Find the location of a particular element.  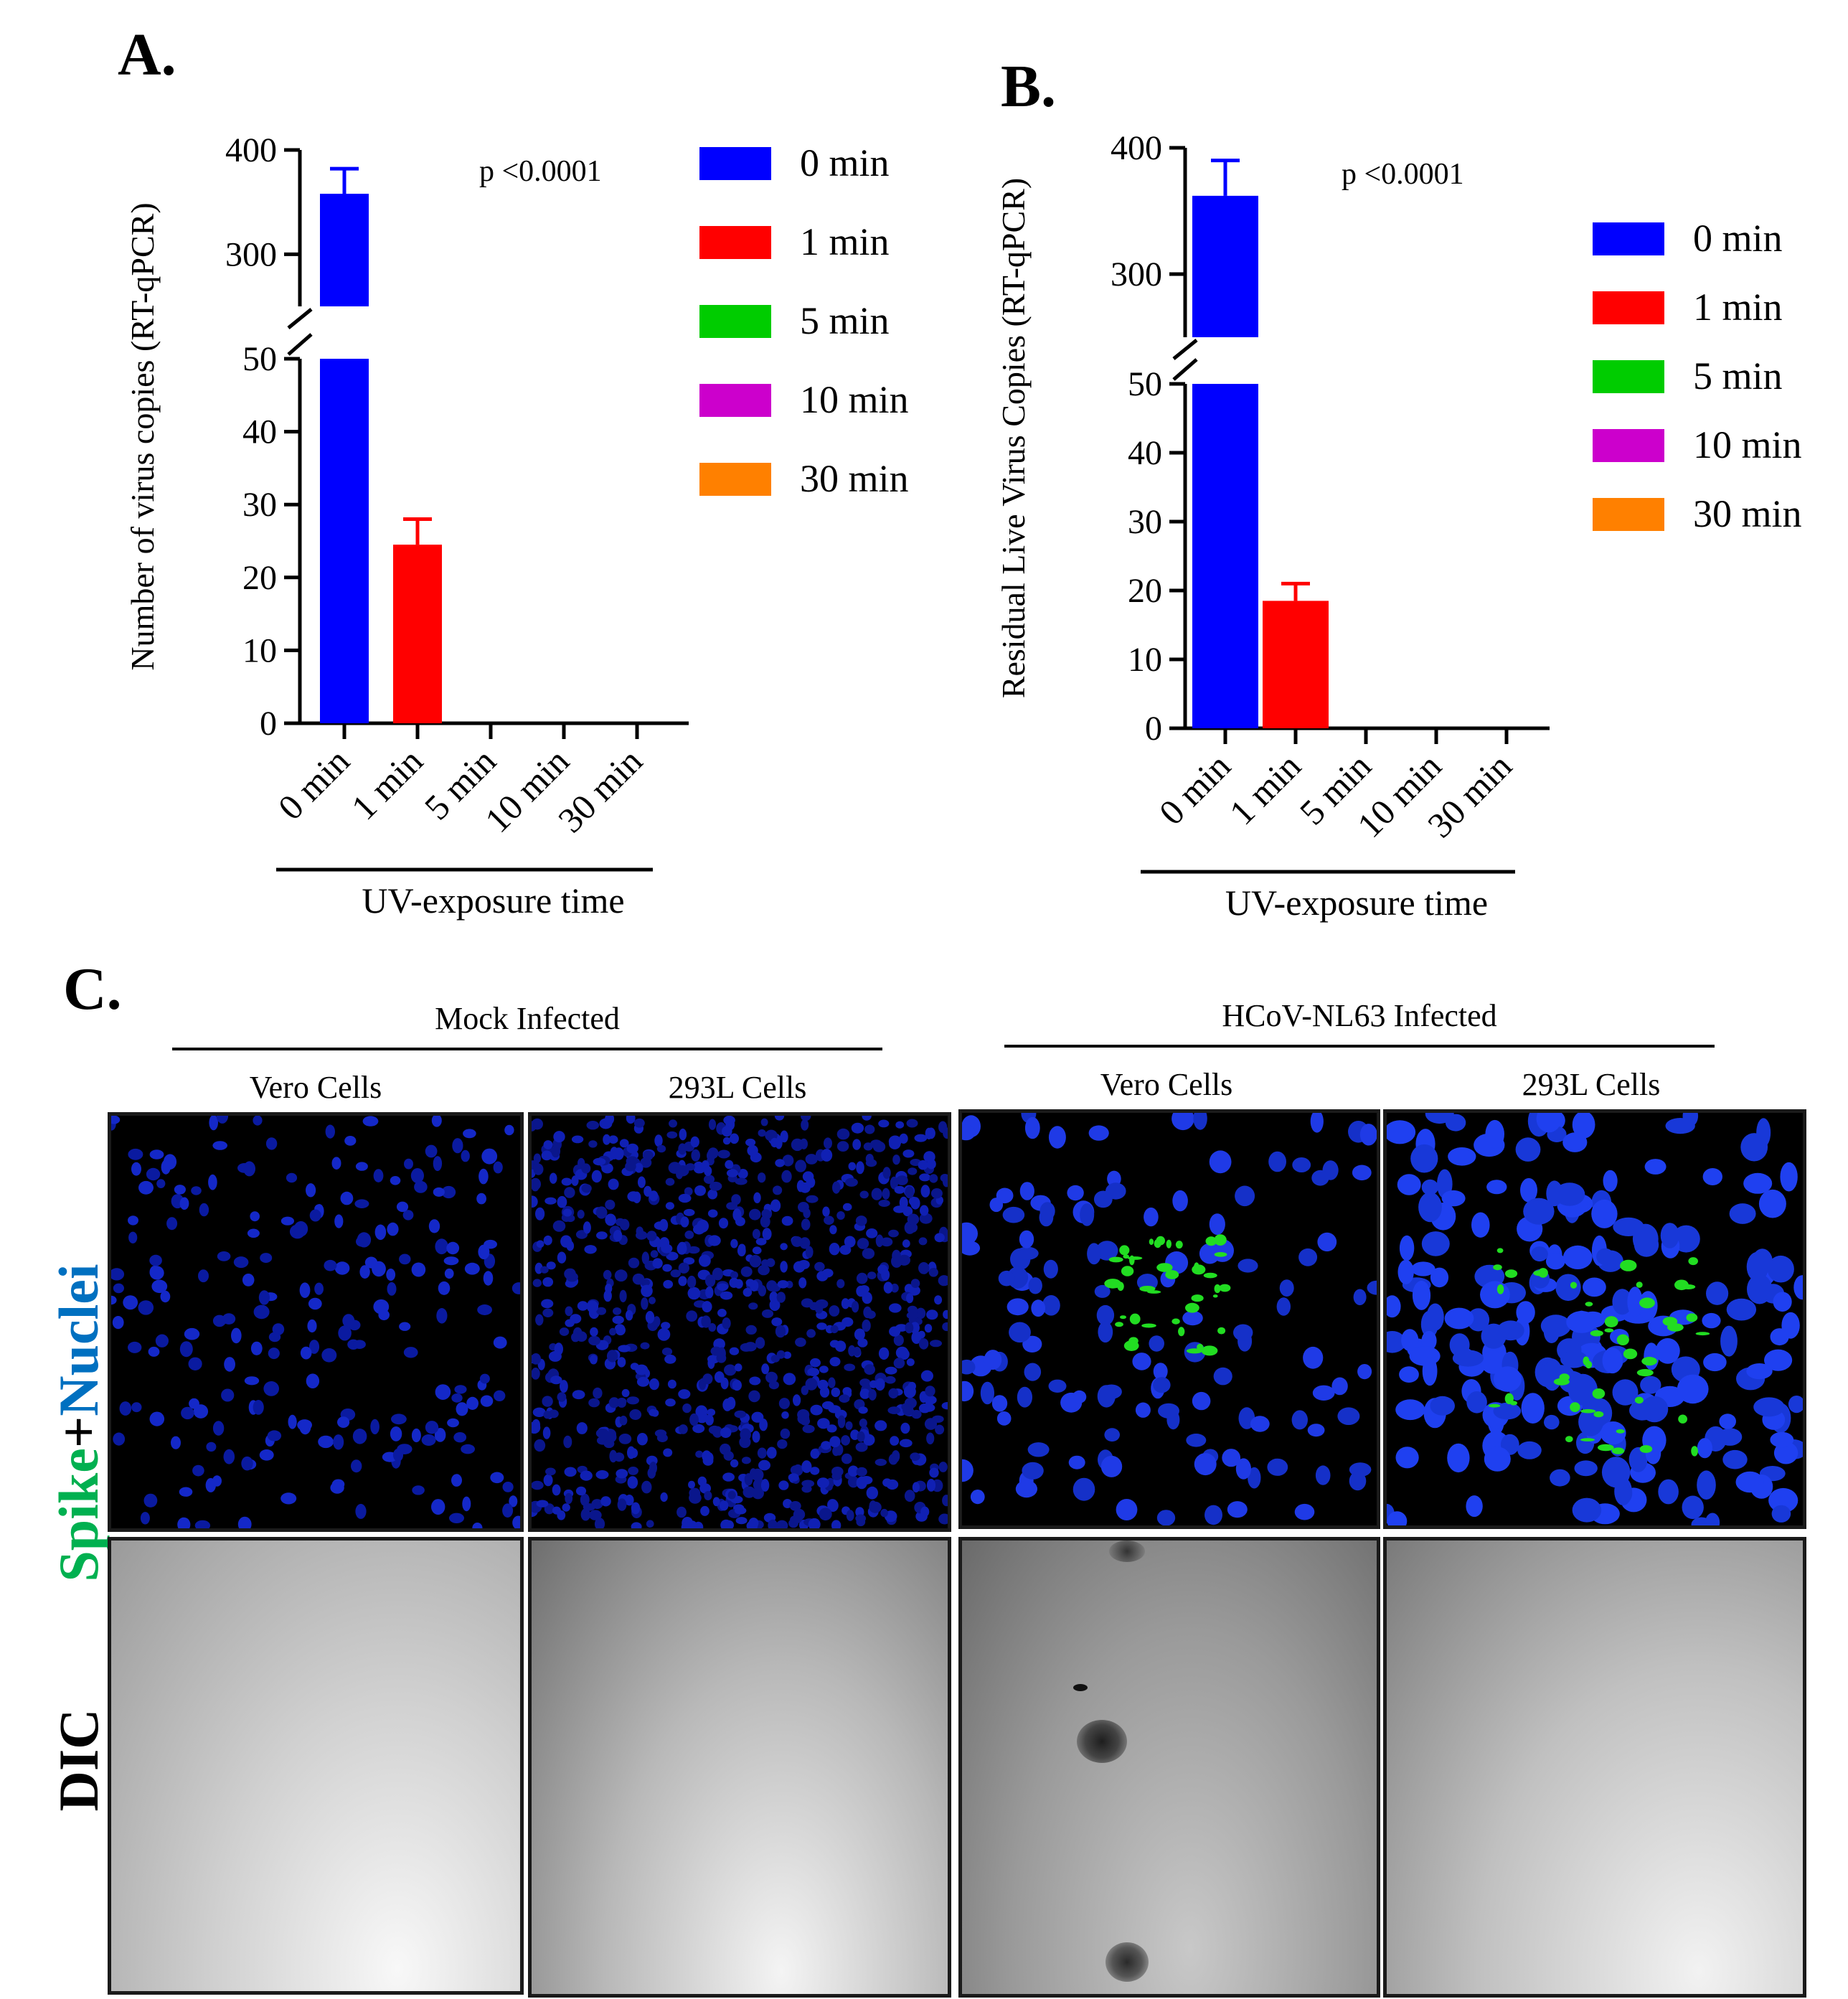

bar-upper-segment is located at coordinates (344, 250).